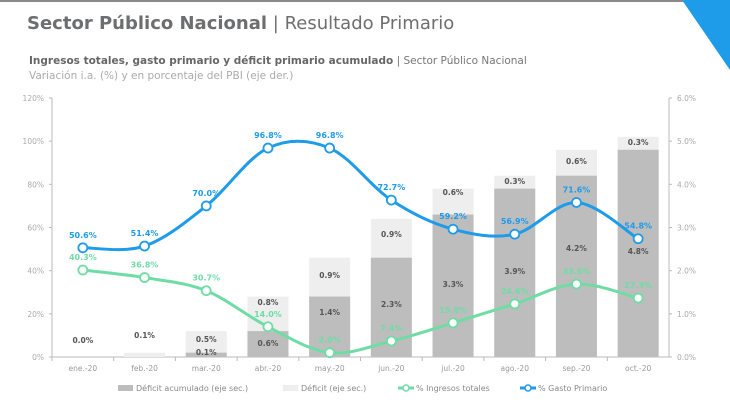  What do you see at coordinates (330, 368) in the screenshot?
I see `x-tick-label: may.-20` at bounding box center [330, 368].